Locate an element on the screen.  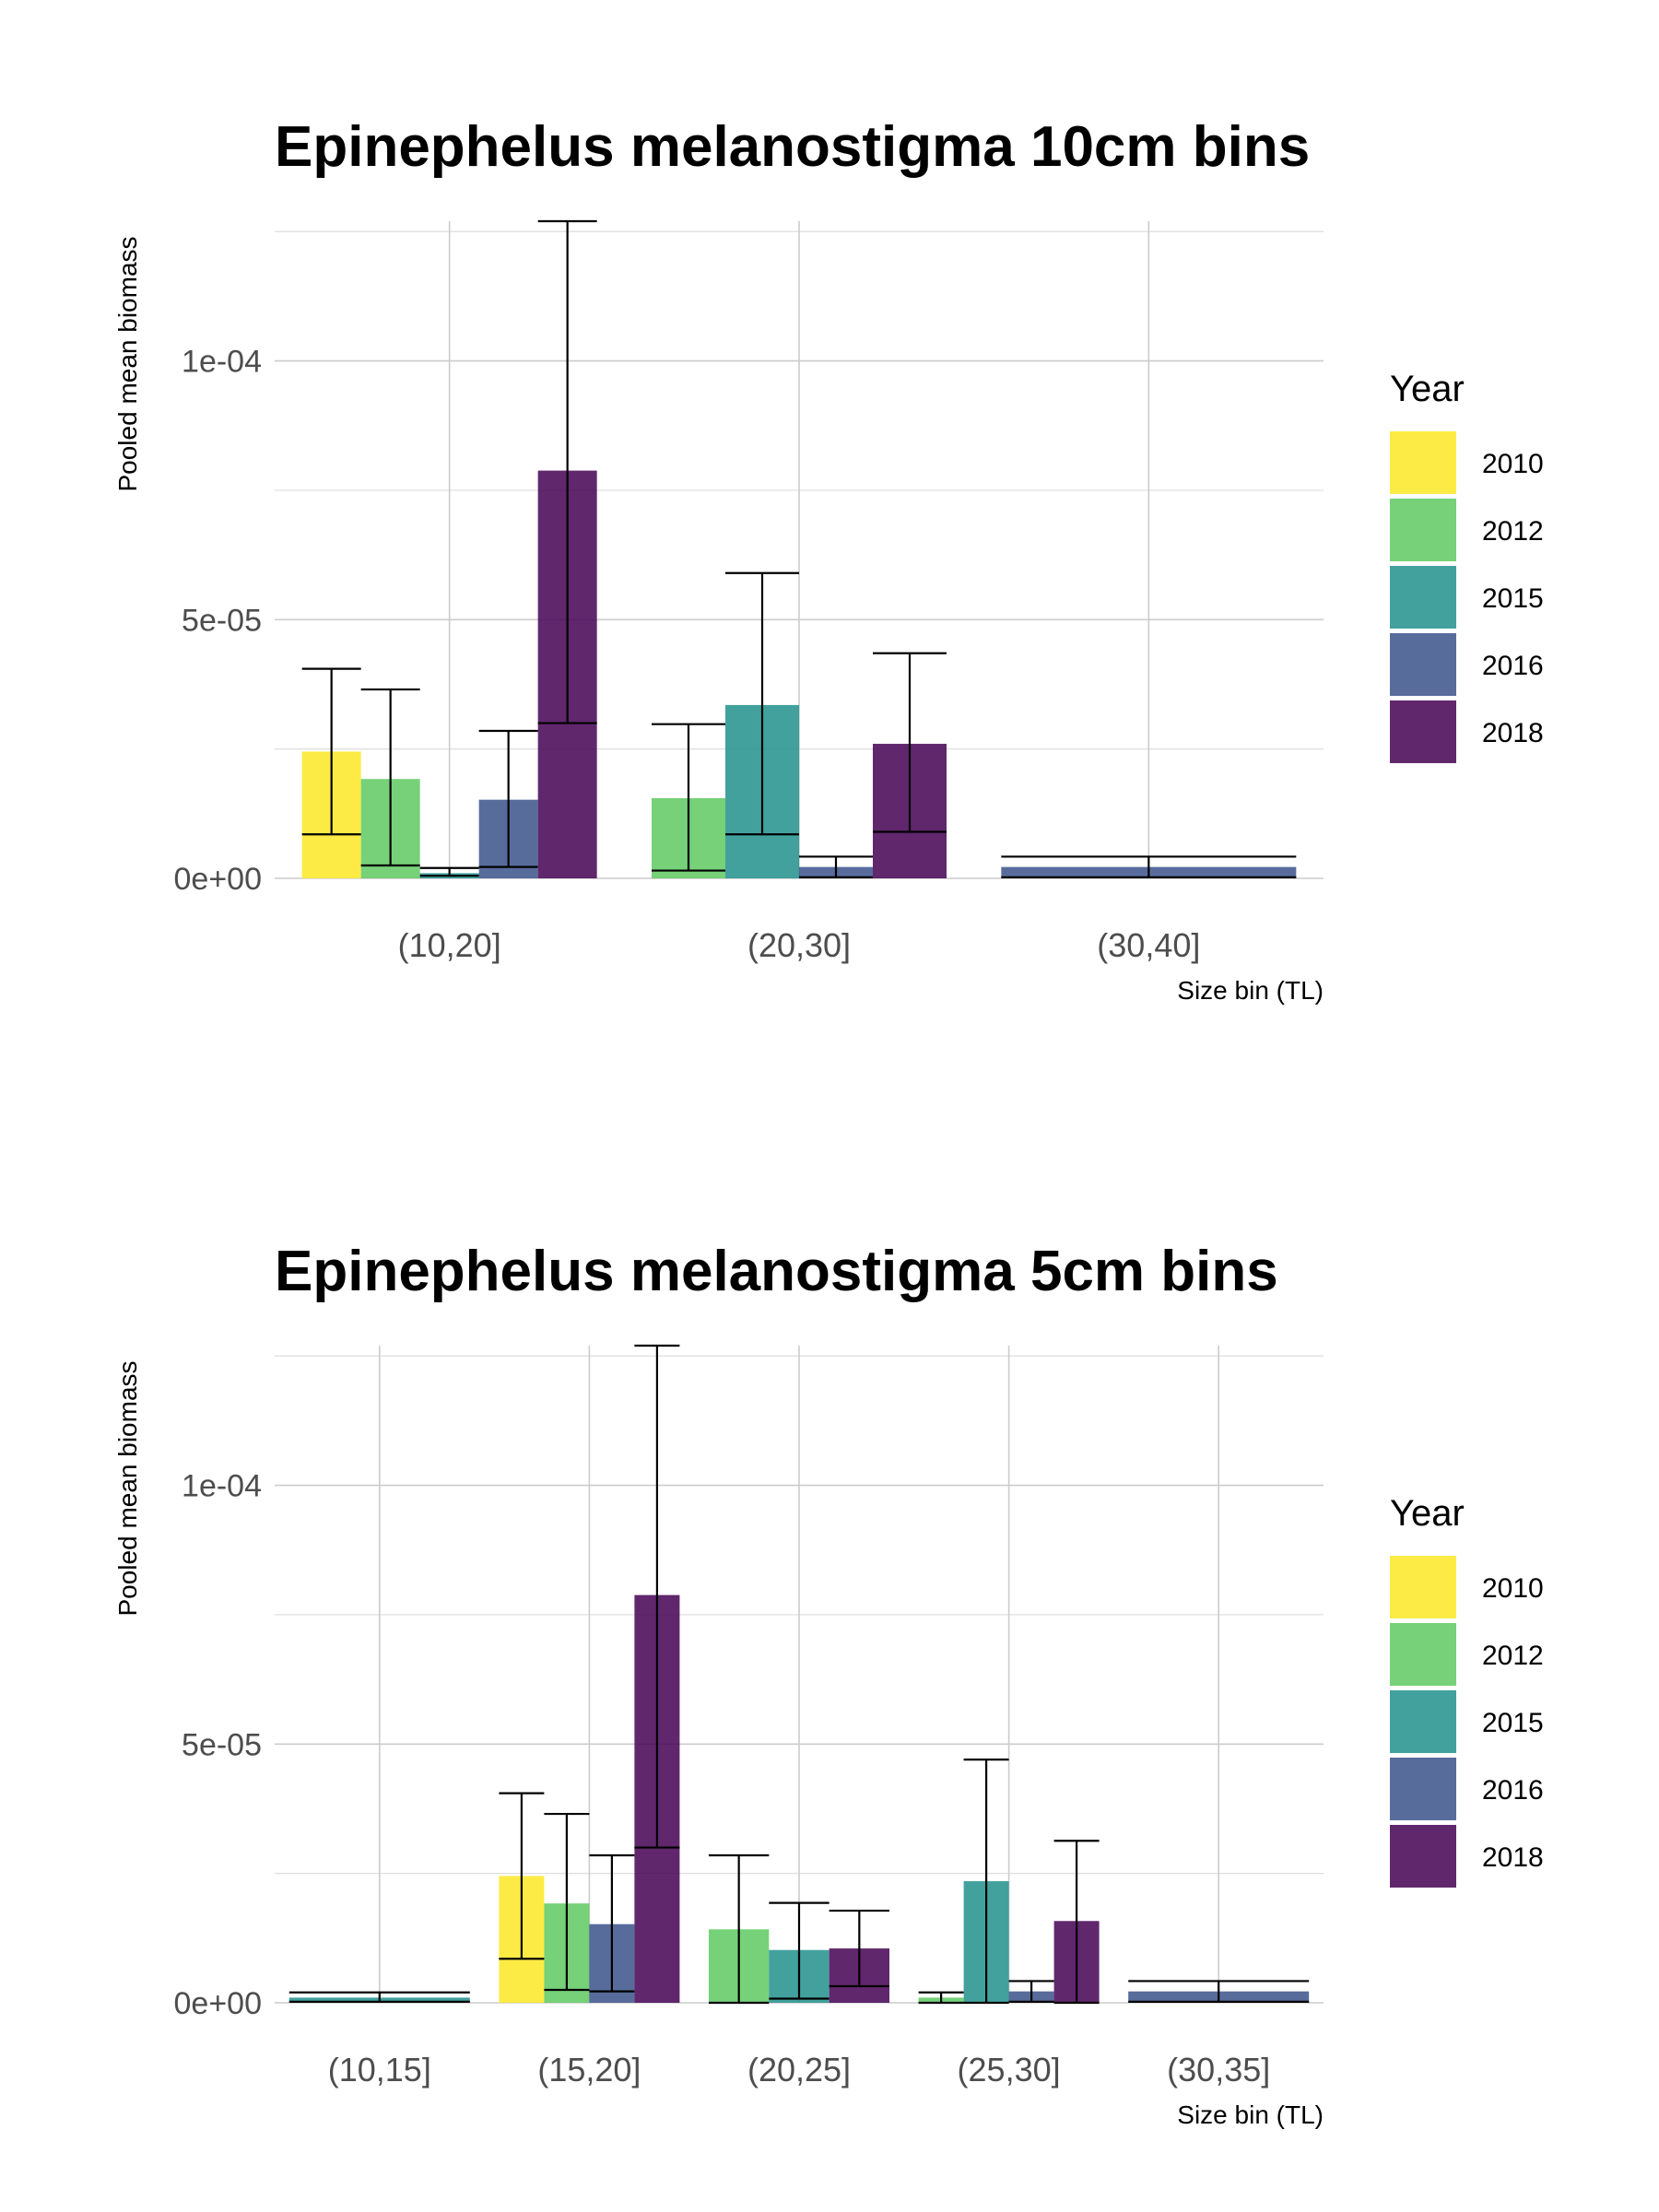
x-tick-labels: (10,15] (15,20] (20,25] (25,30] (30,35] is located at coordinates (799, 2069).